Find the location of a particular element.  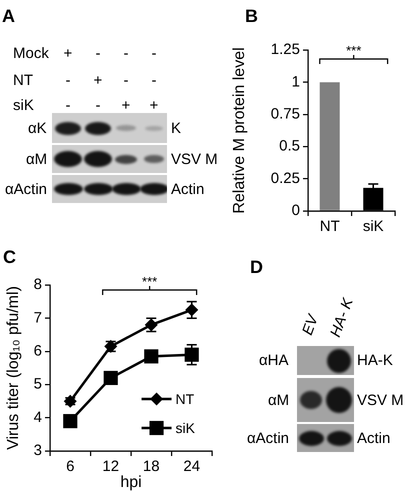

text: siK is located at coordinates (23, 105).